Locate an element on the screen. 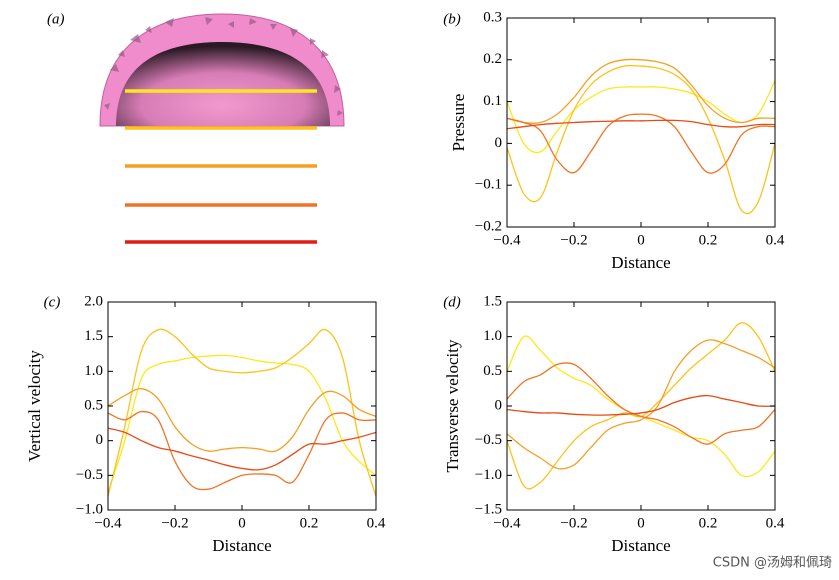 The image size is (839, 580). y-tick-label: 0.2 is located at coordinates (492, 59).